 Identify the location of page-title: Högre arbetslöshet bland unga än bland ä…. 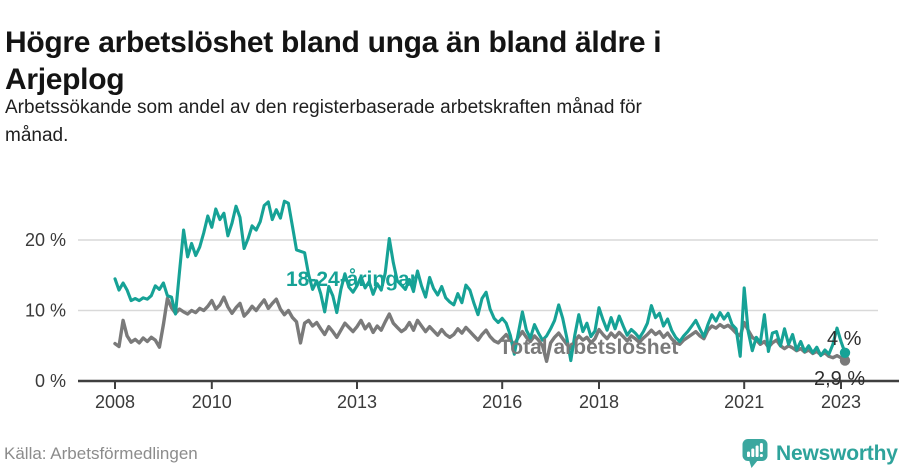
(333, 61).